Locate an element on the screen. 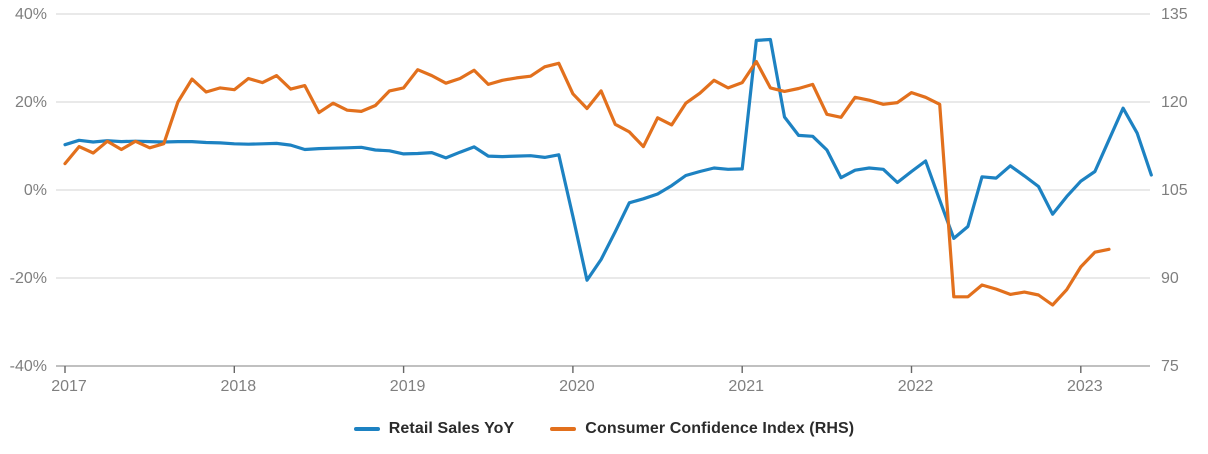 Image resolution: width=1208 pixels, height=454 pixels. cci-legend-swatch-icon is located at coordinates (563, 429).